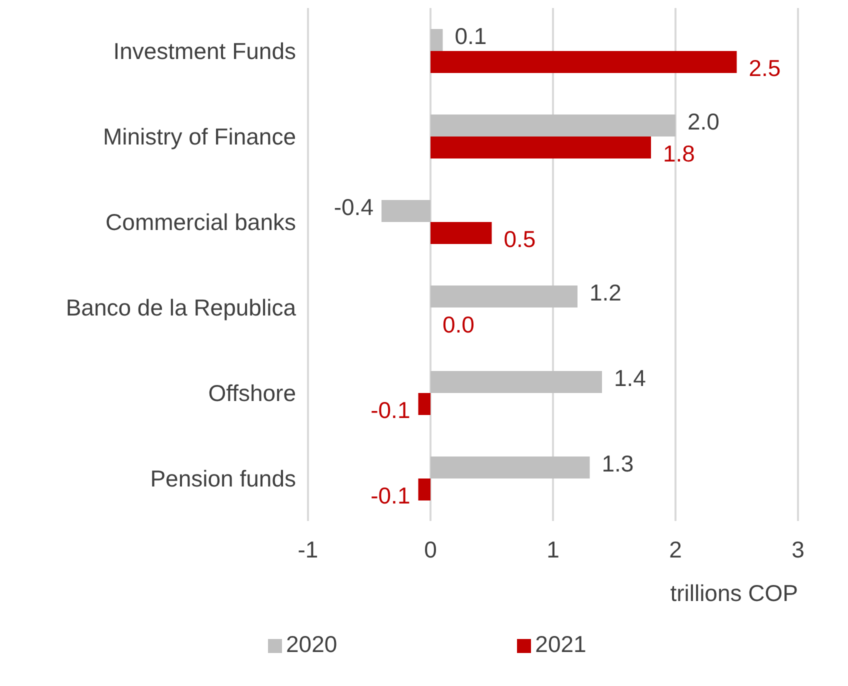 Image resolution: width=848 pixels, height=686 pixels. I want to click on data-label: 1.3, so click(618, 463).